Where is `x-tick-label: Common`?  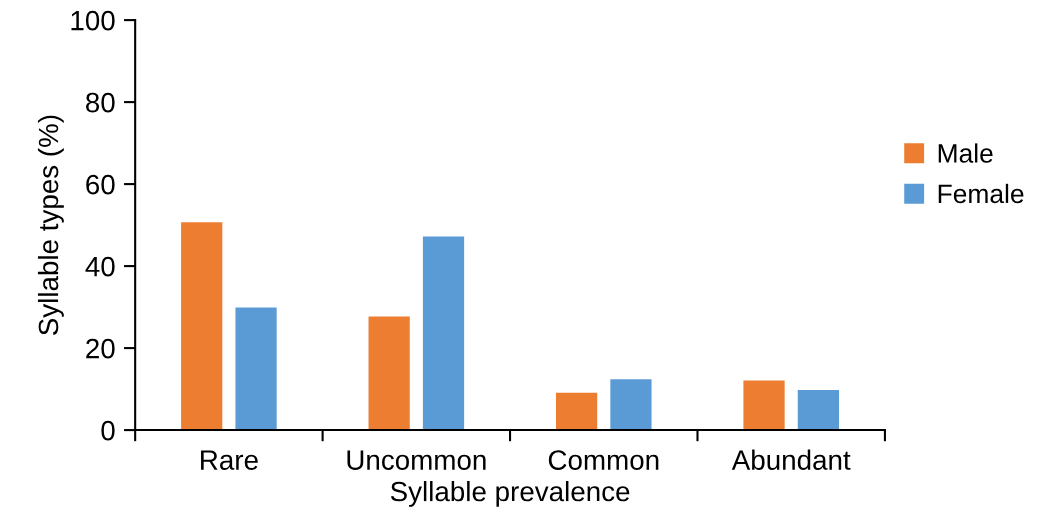
x-tick-label: Common is located at coordinates (603, 460).